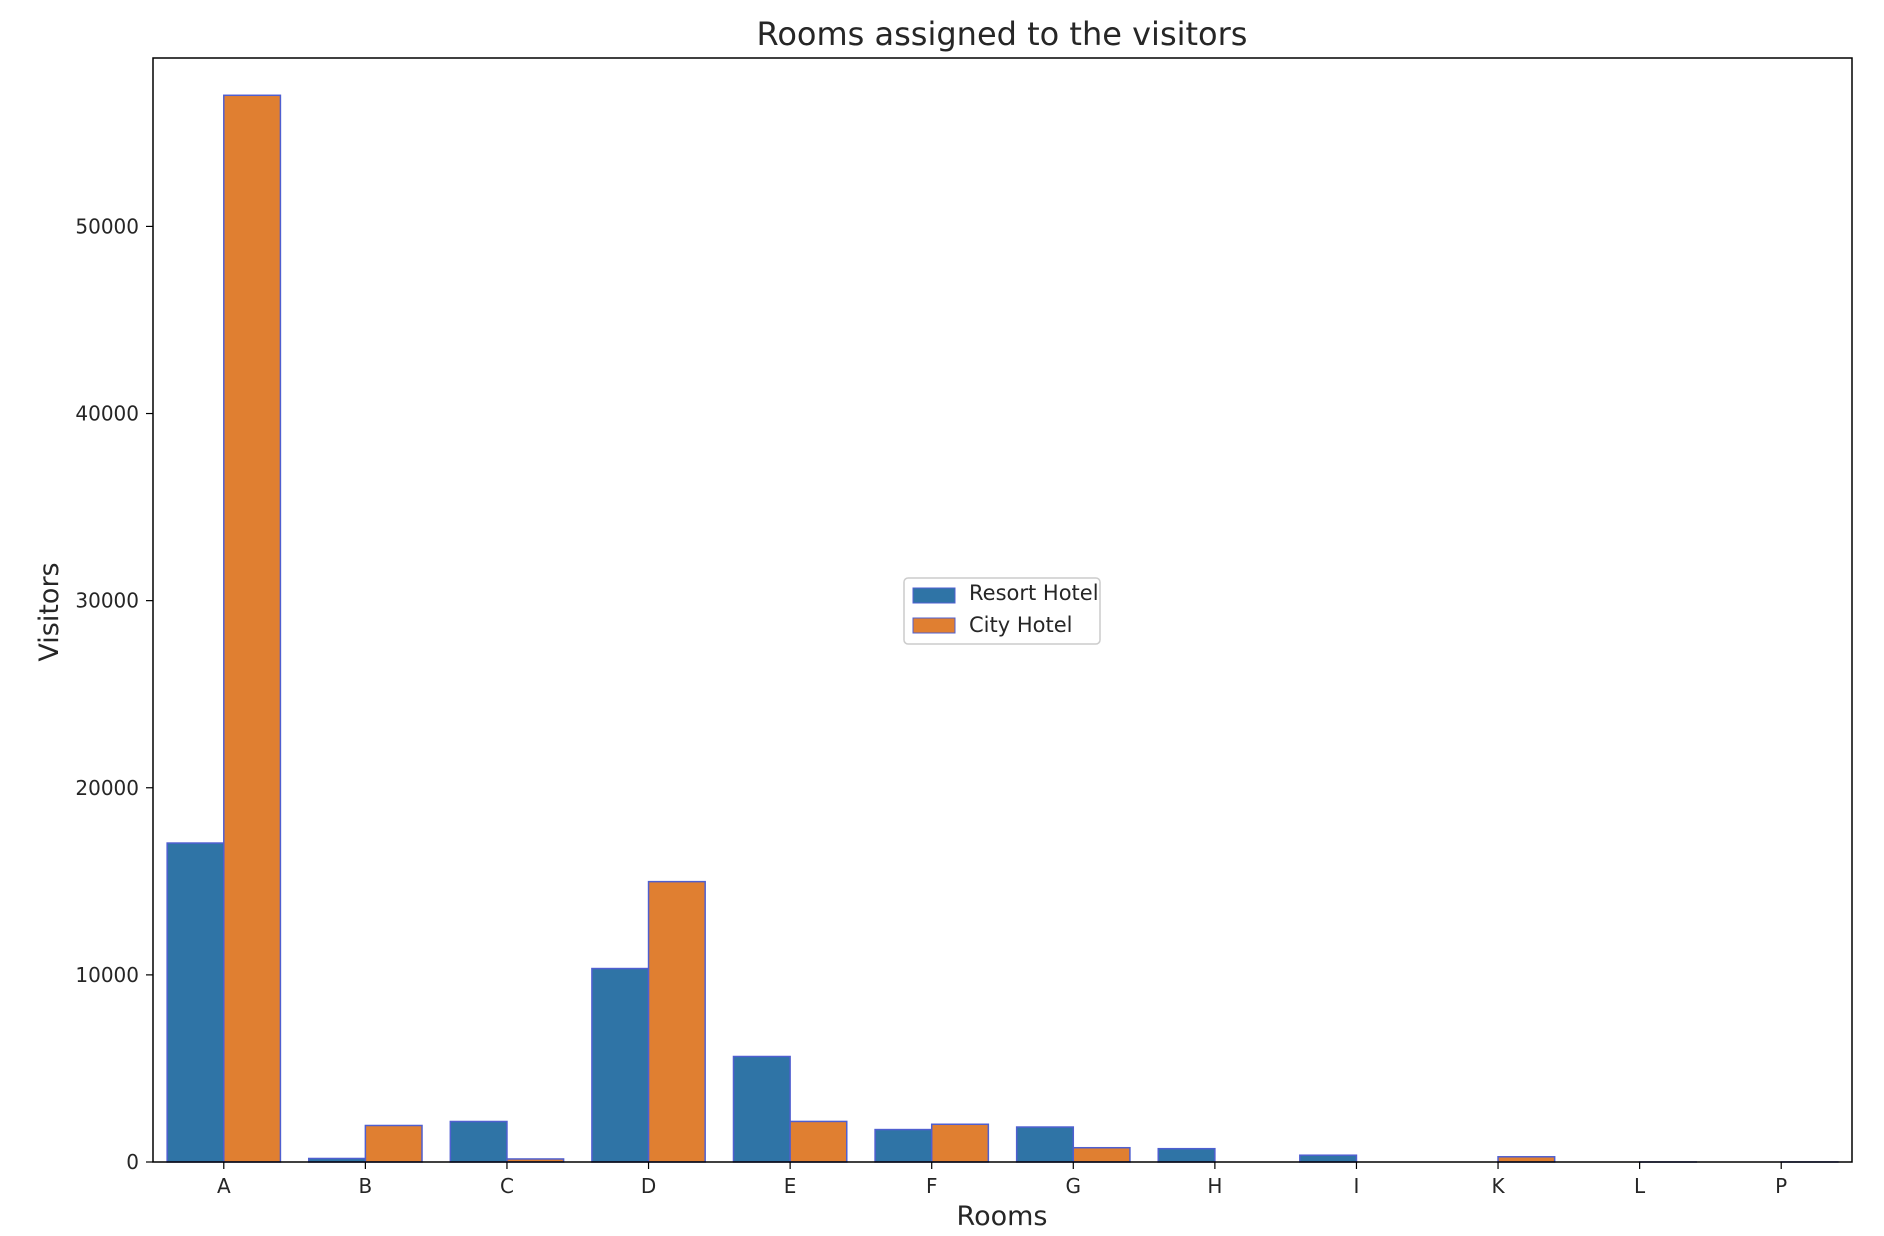 This screenshot has width=1884, height=1236. What do you see at coordinates (1214, 1186) in the screenshot?
I see `x-tick-label-h: H` at bounding box center [1214, 1186].